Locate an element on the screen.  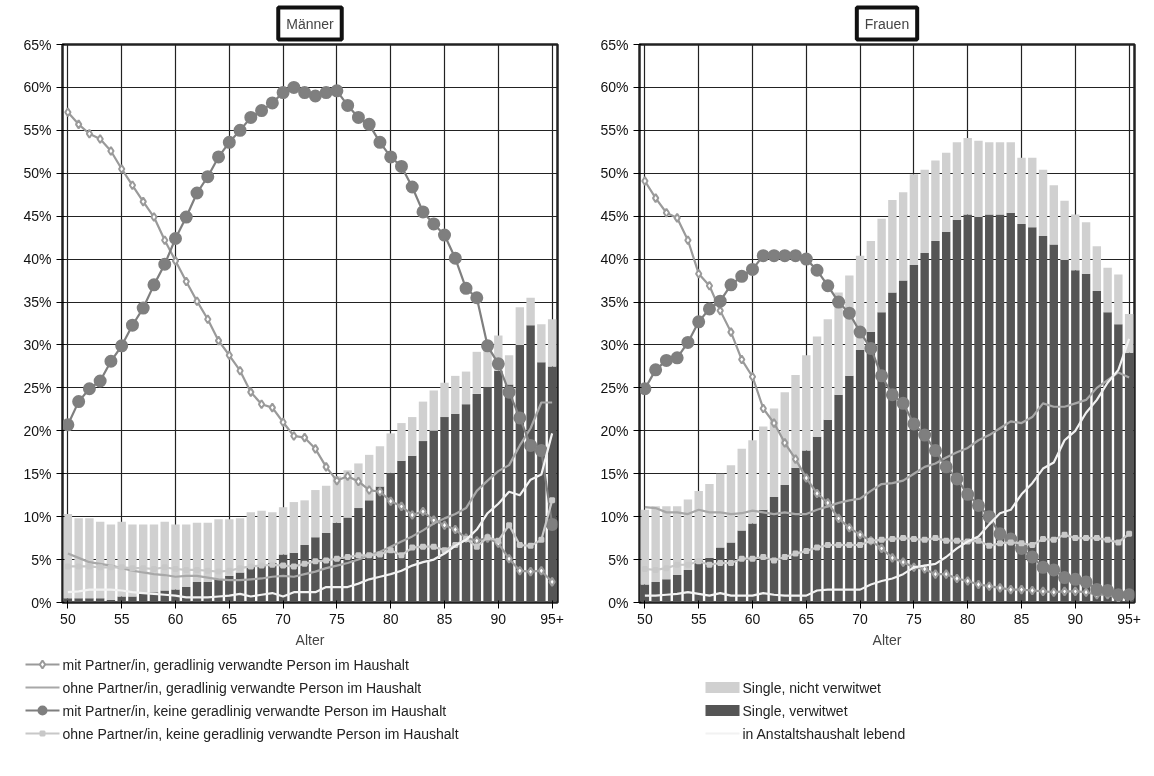
legend-label: ohne Partner/in, geradlinig verwandte Person im Haushalt is located at coordinates (242, 687).